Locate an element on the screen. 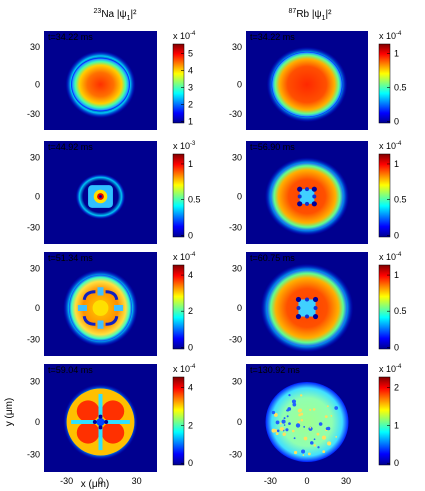 The height and width of the screenshot is (491, 425). time-label: t=59.04 ms is located at coordinates (70, 370).